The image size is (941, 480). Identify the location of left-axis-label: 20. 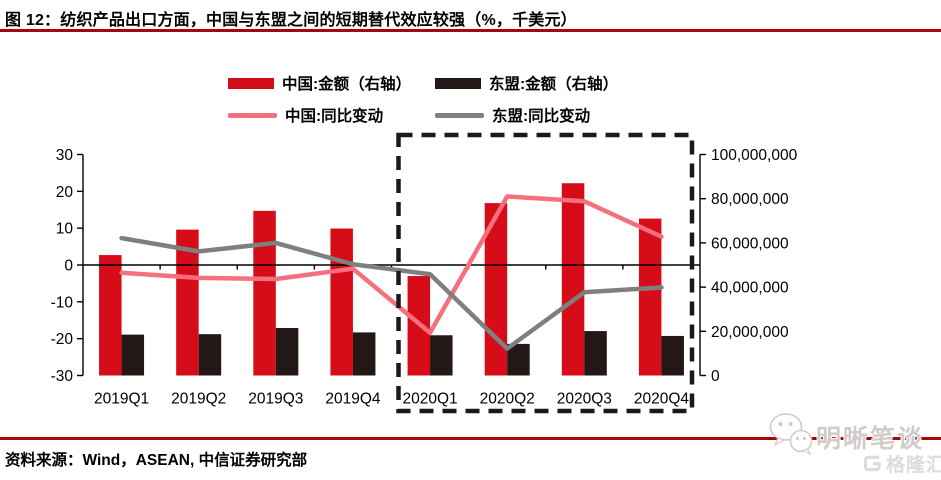
(65, 192).